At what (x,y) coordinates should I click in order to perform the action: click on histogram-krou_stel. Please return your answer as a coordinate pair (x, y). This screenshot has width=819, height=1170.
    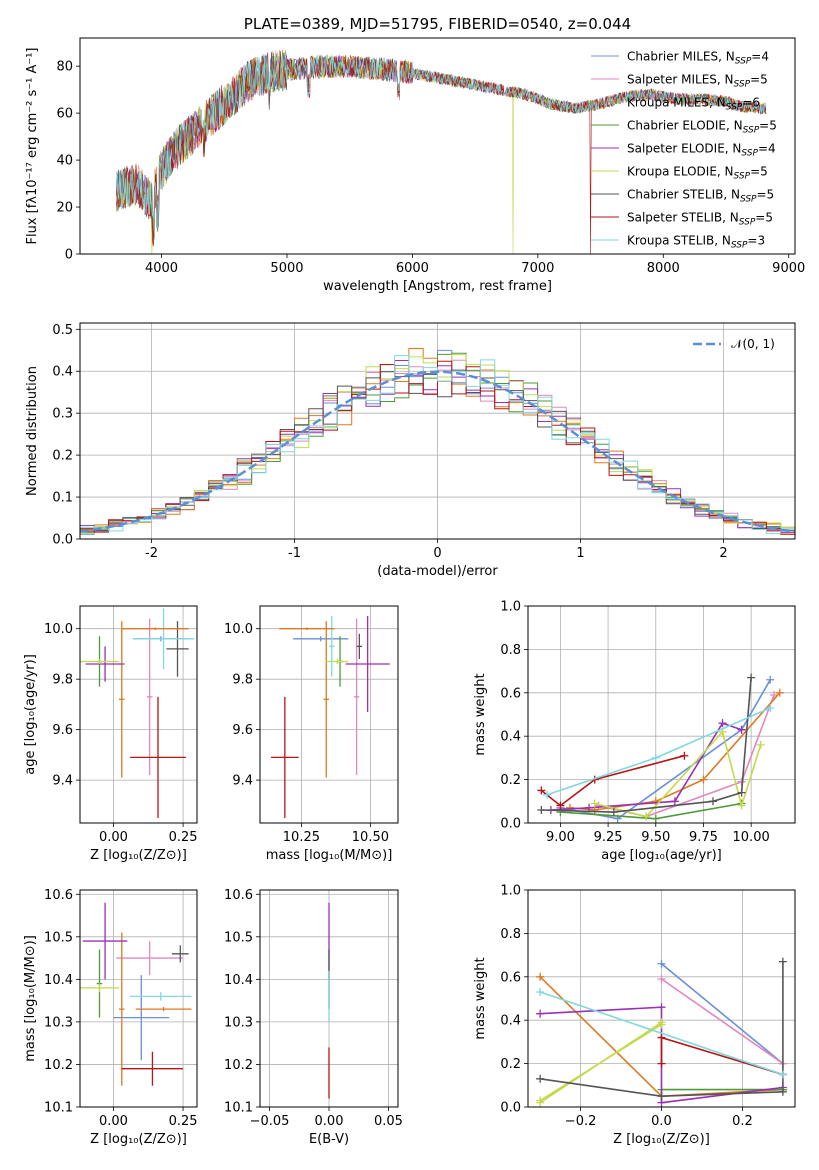
    Looking at the image, I should click on (437, 444).